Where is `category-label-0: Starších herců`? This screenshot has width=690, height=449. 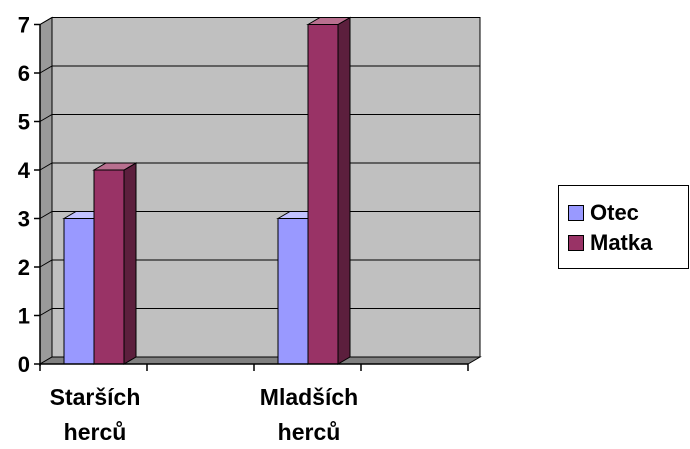 category-label-0: Starších herců is located at coordinates (95, 414).